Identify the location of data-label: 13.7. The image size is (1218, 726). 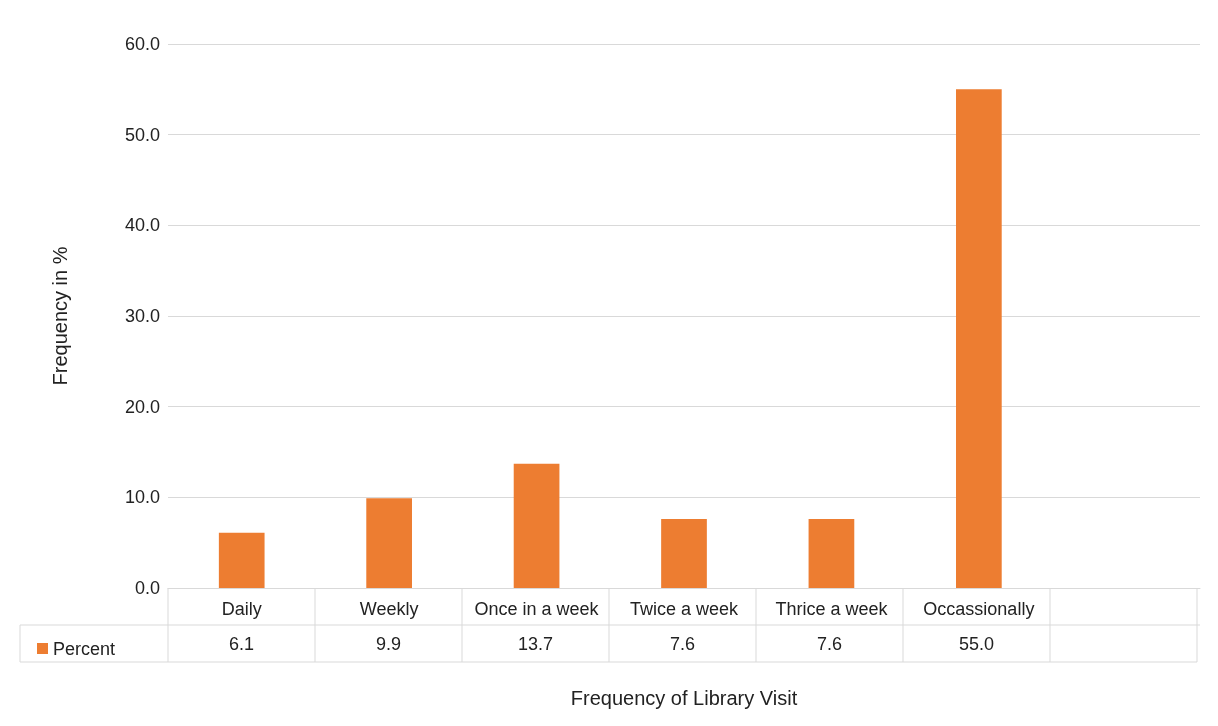
(535, 643).